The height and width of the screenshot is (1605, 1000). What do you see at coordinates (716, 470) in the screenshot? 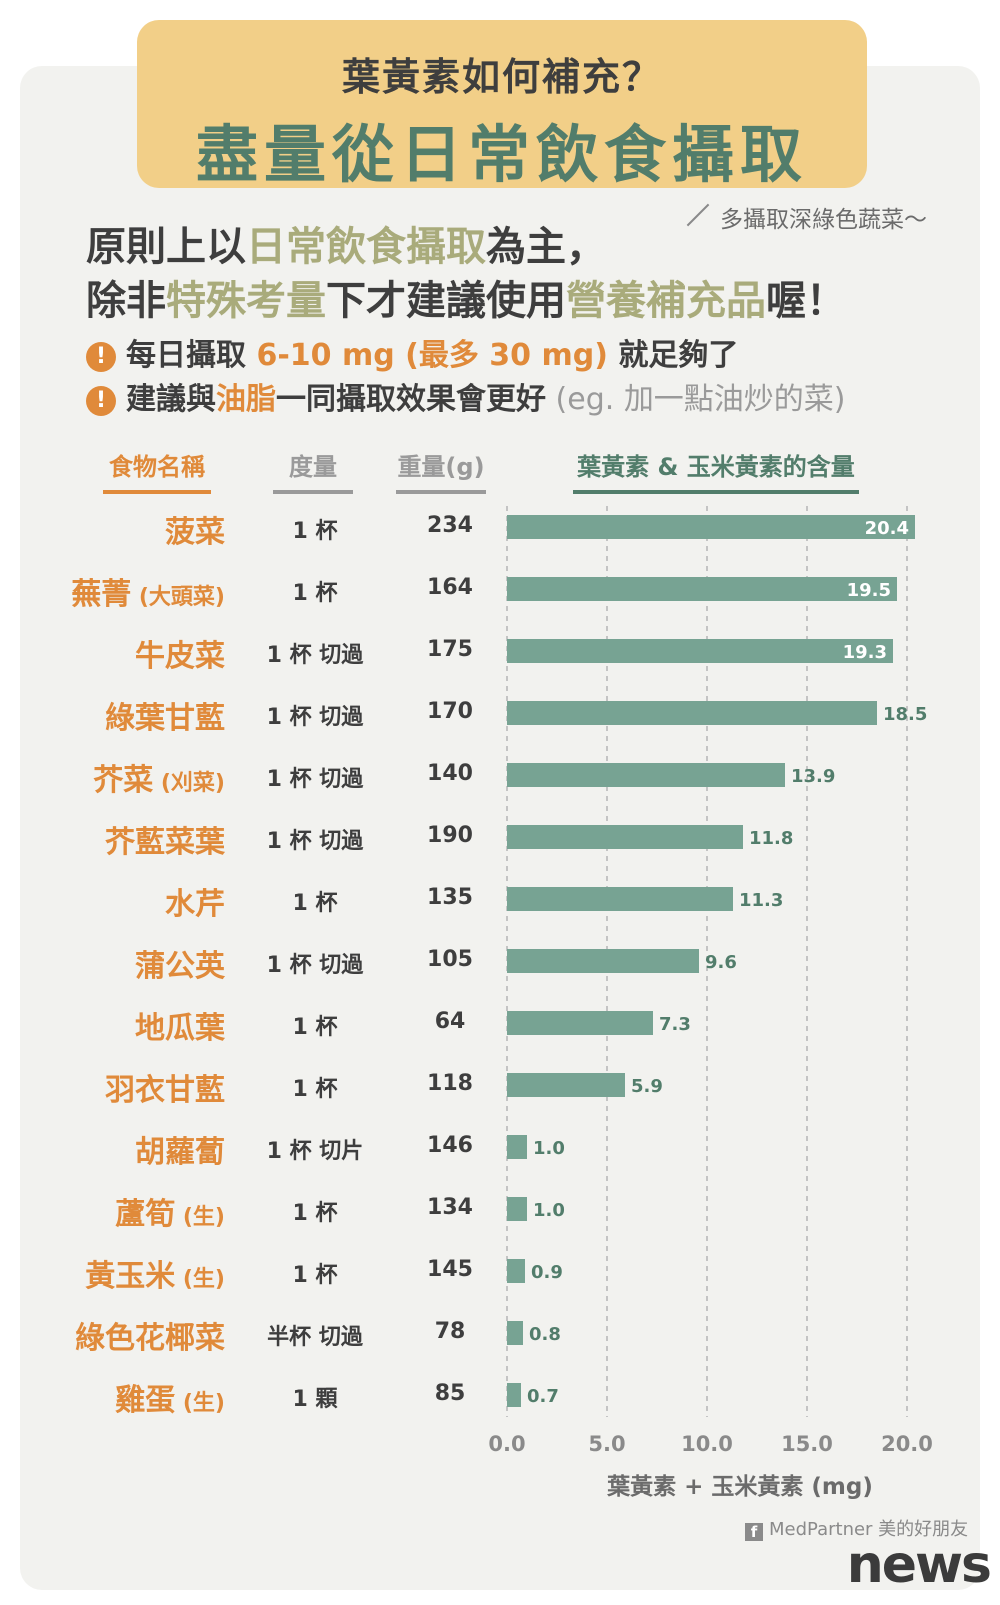
I see `column-header-content: 葉黃素 & 玉米黃素的含量` at bounding box center [716, 470].